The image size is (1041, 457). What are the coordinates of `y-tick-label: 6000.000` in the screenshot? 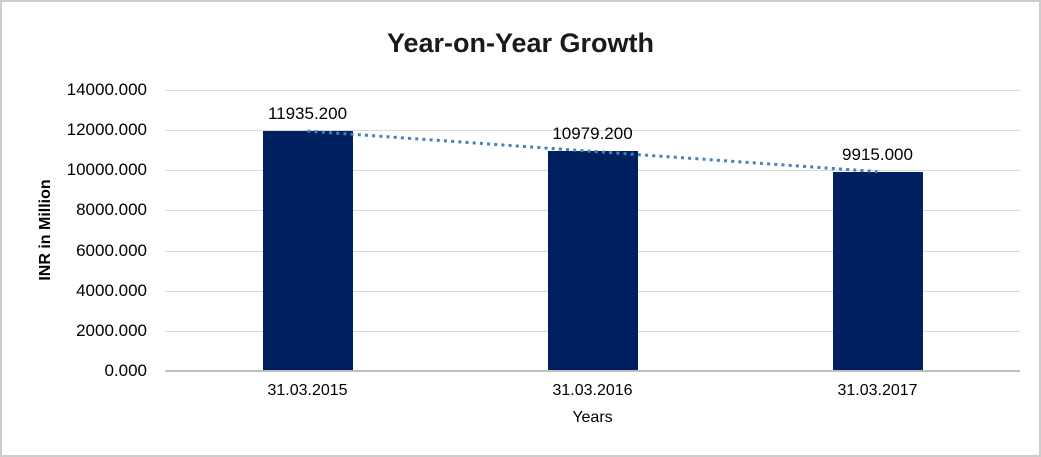 It's located at (111, 250).